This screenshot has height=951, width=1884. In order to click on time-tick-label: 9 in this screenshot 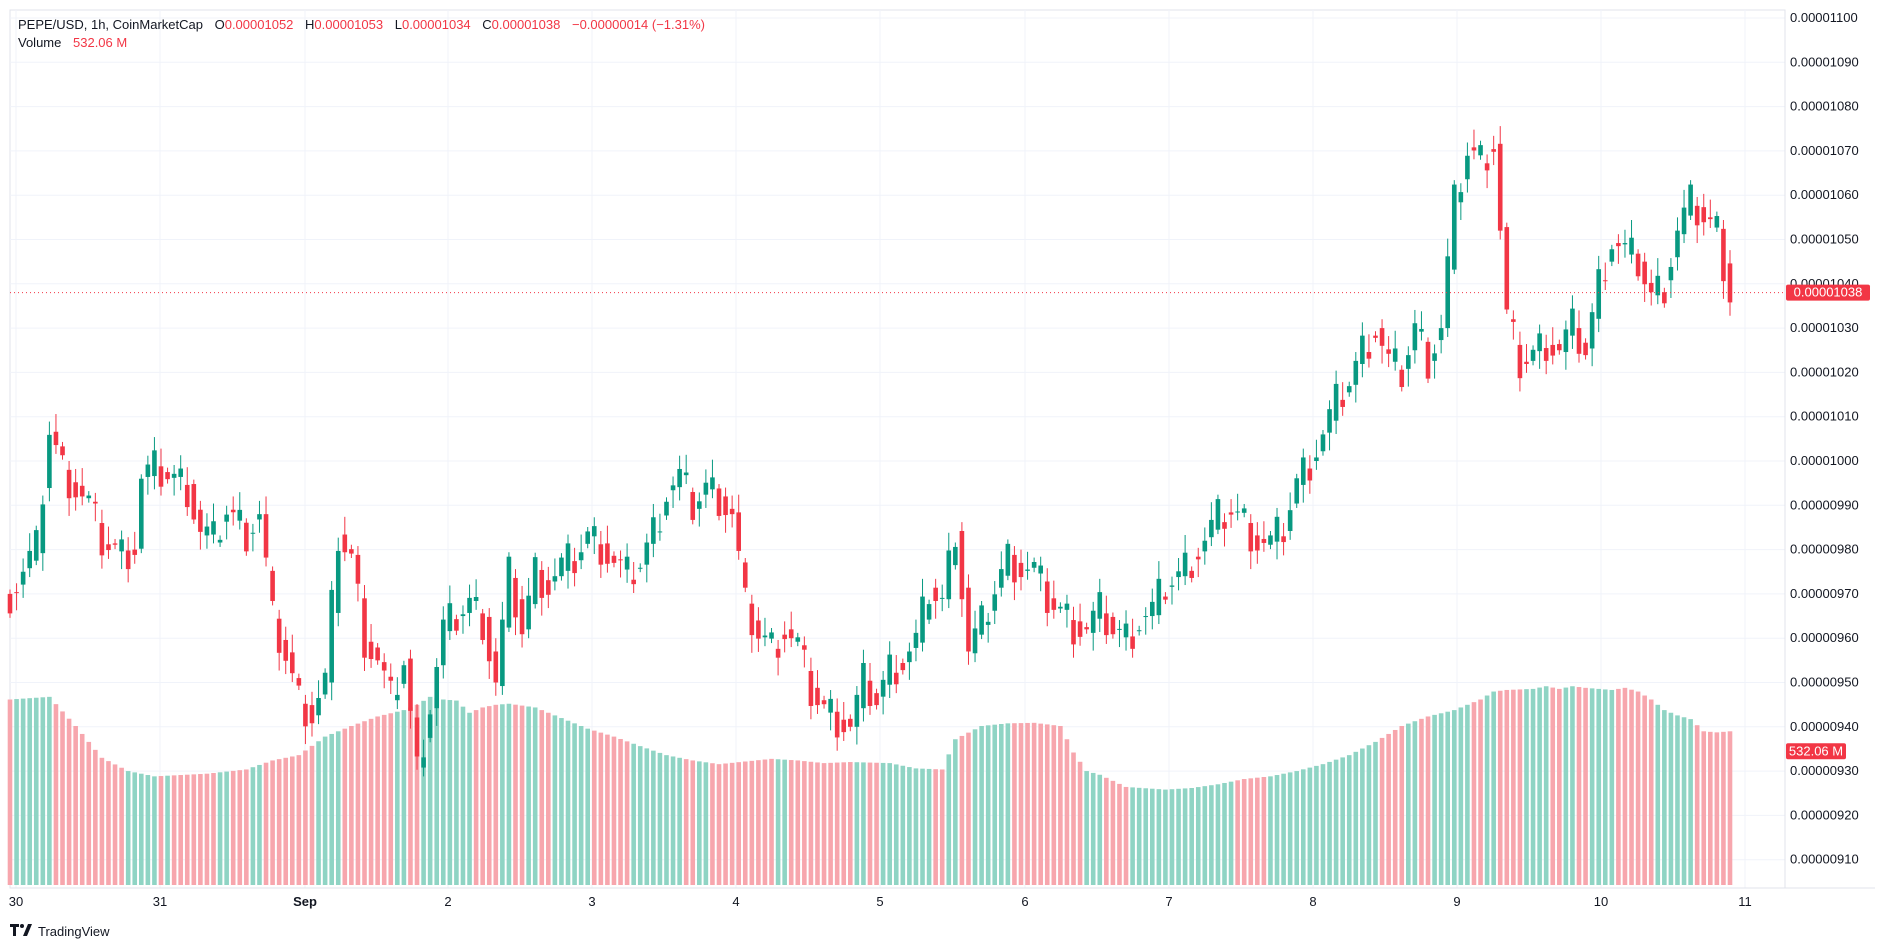, I will do `click(1456, 901)`.